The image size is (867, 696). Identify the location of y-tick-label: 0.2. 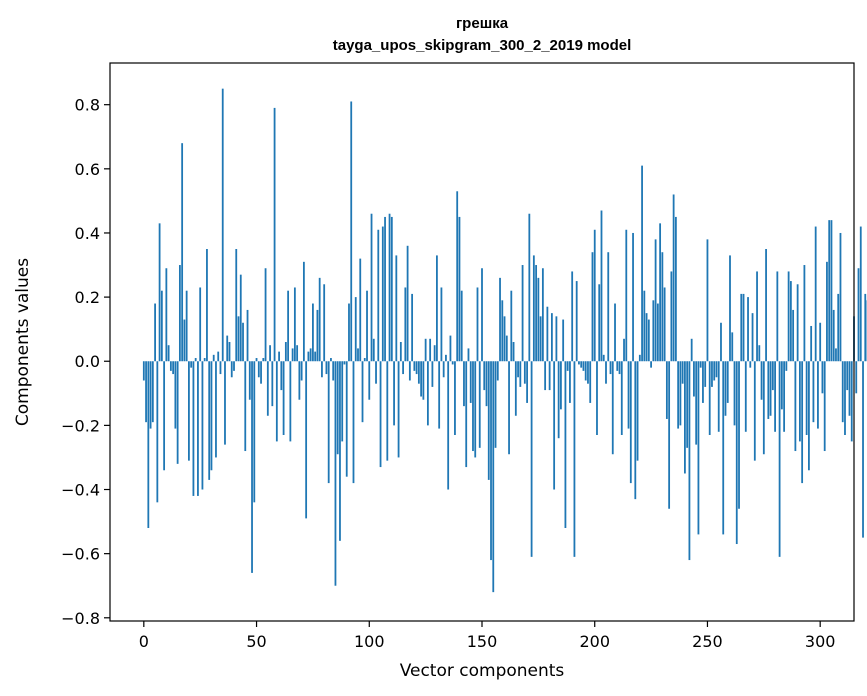
(87, 297).